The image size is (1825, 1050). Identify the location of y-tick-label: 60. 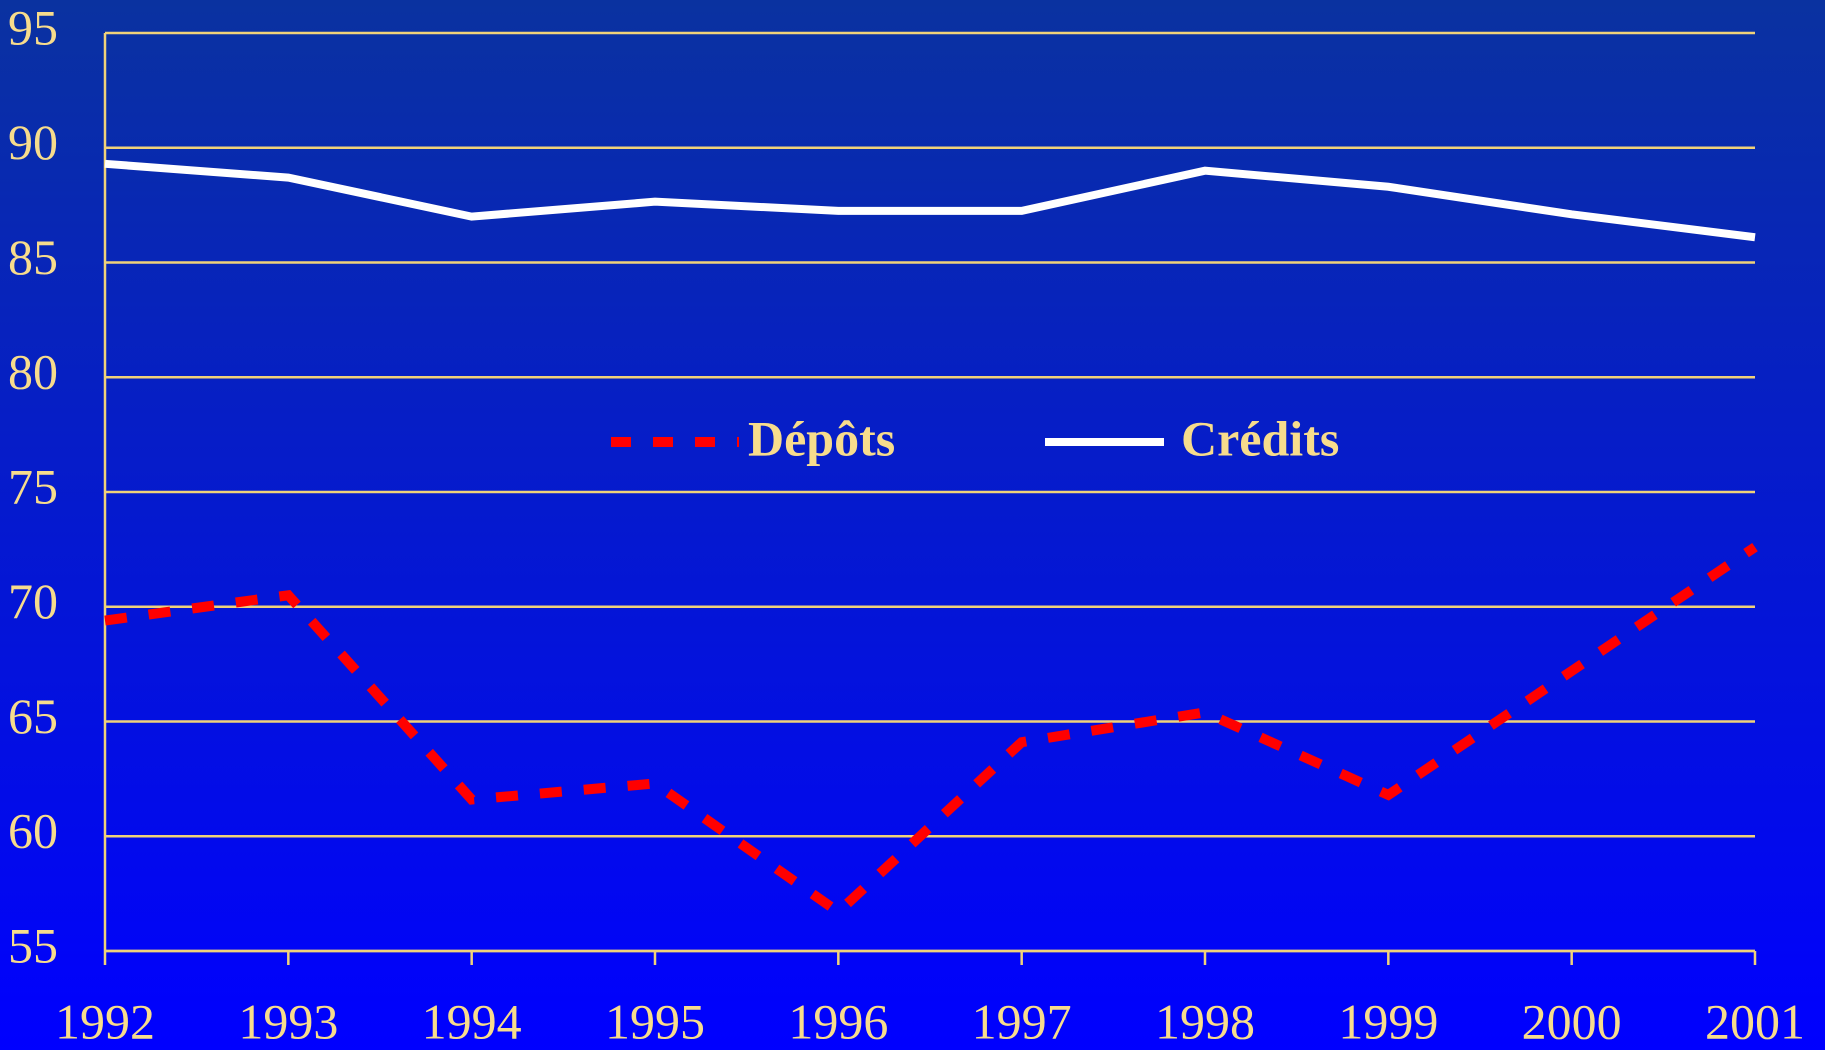
(33, 831).